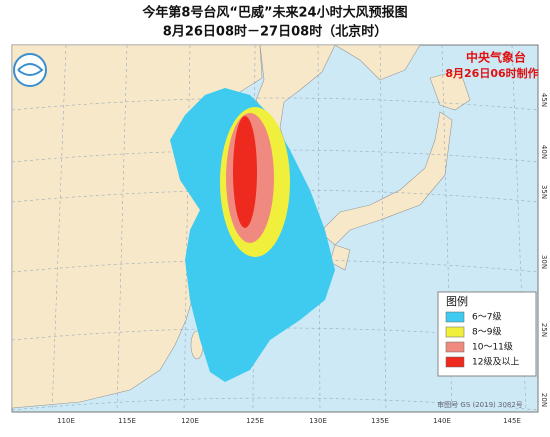 The image size is (550, 437). I want to click on agency: 中央气象台, so click(496, 57).